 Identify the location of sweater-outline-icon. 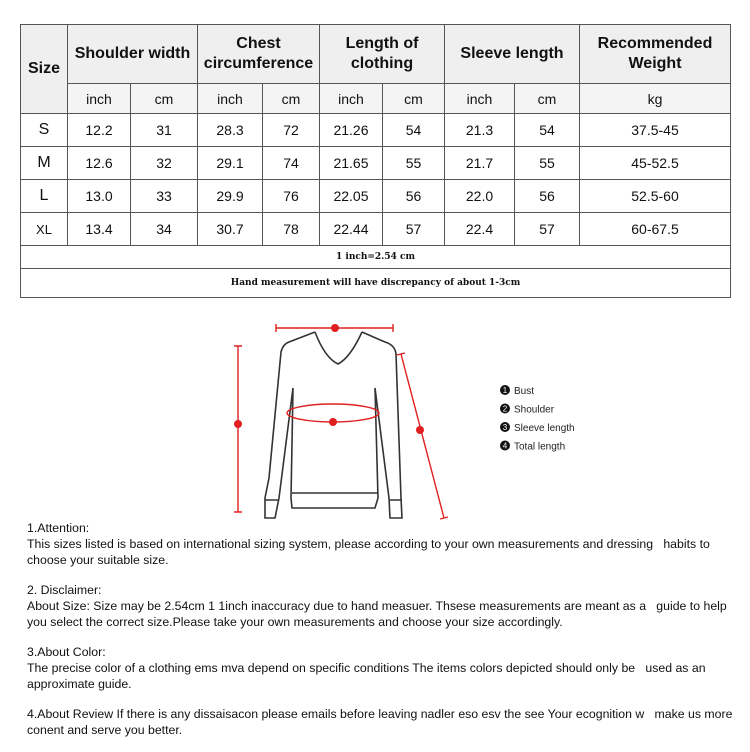
(333, 425).